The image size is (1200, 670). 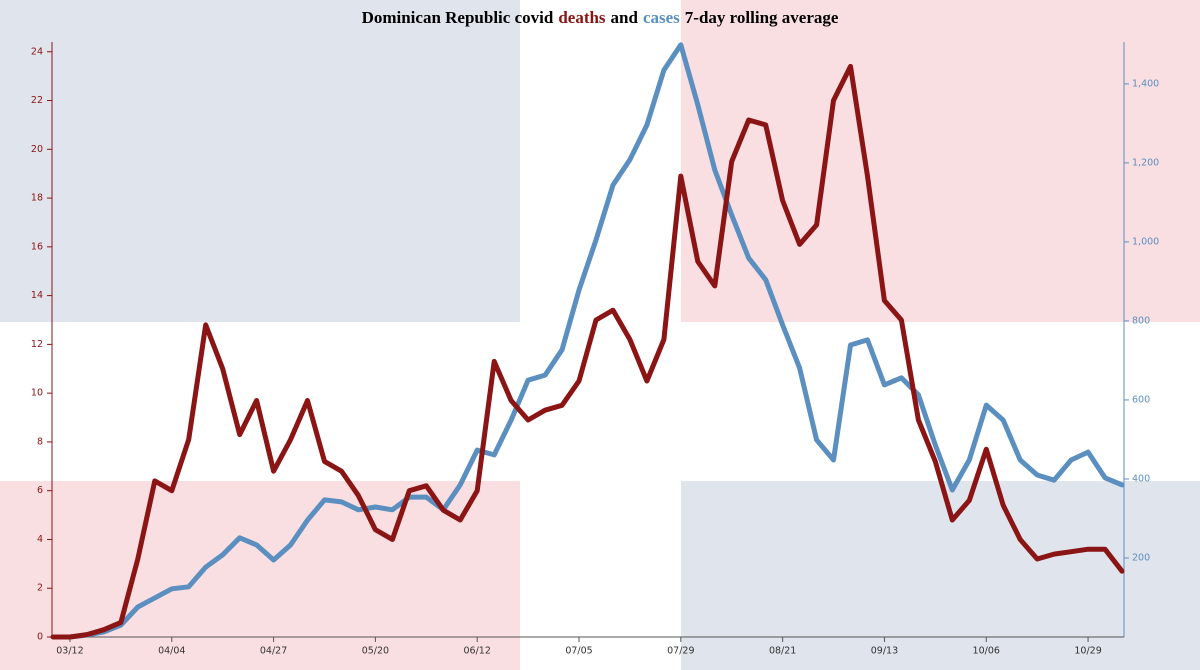 I want to click on y-tick-label: 24, so click(x=37, y=51).